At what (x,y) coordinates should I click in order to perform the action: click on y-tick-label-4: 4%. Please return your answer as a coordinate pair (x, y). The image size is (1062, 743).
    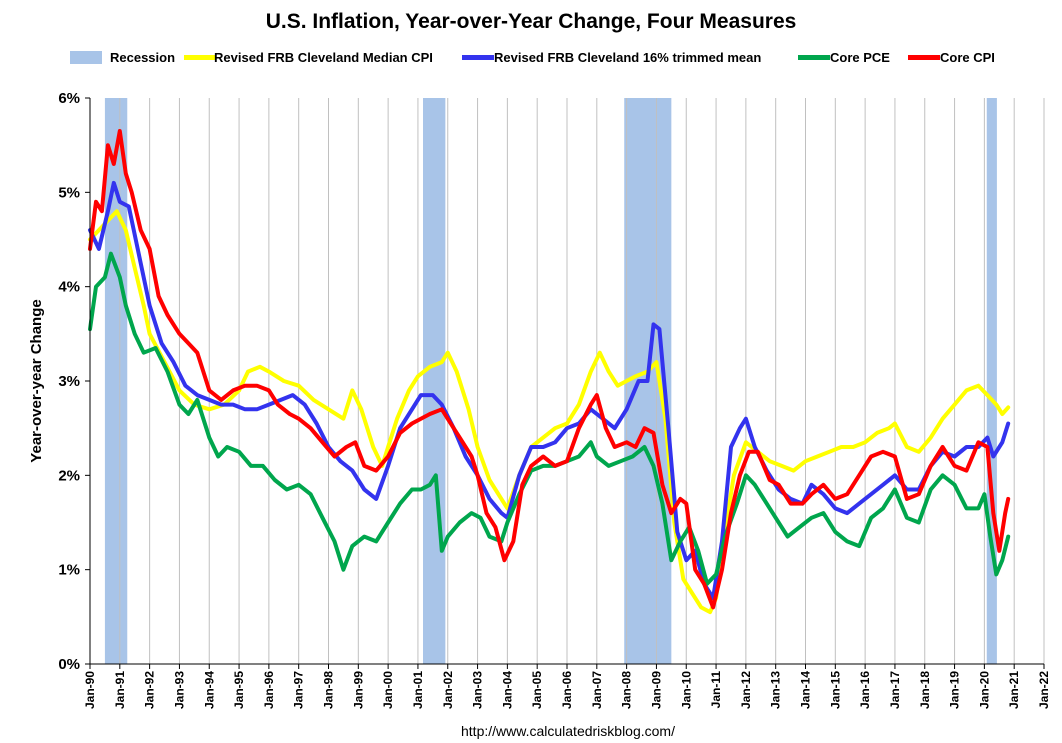
    Looking at the image, I should click on (69, 287).